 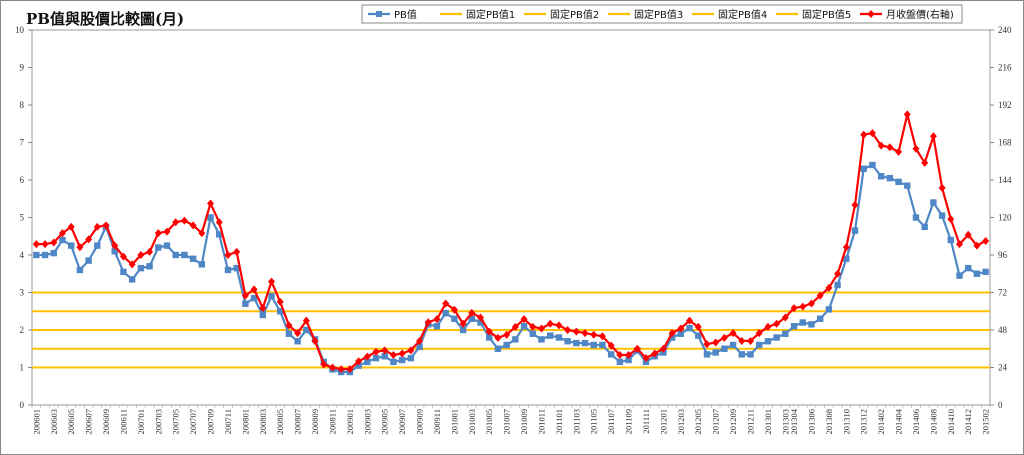 I want to click on x-tick-label: 201105, so click(x=594, y=421).